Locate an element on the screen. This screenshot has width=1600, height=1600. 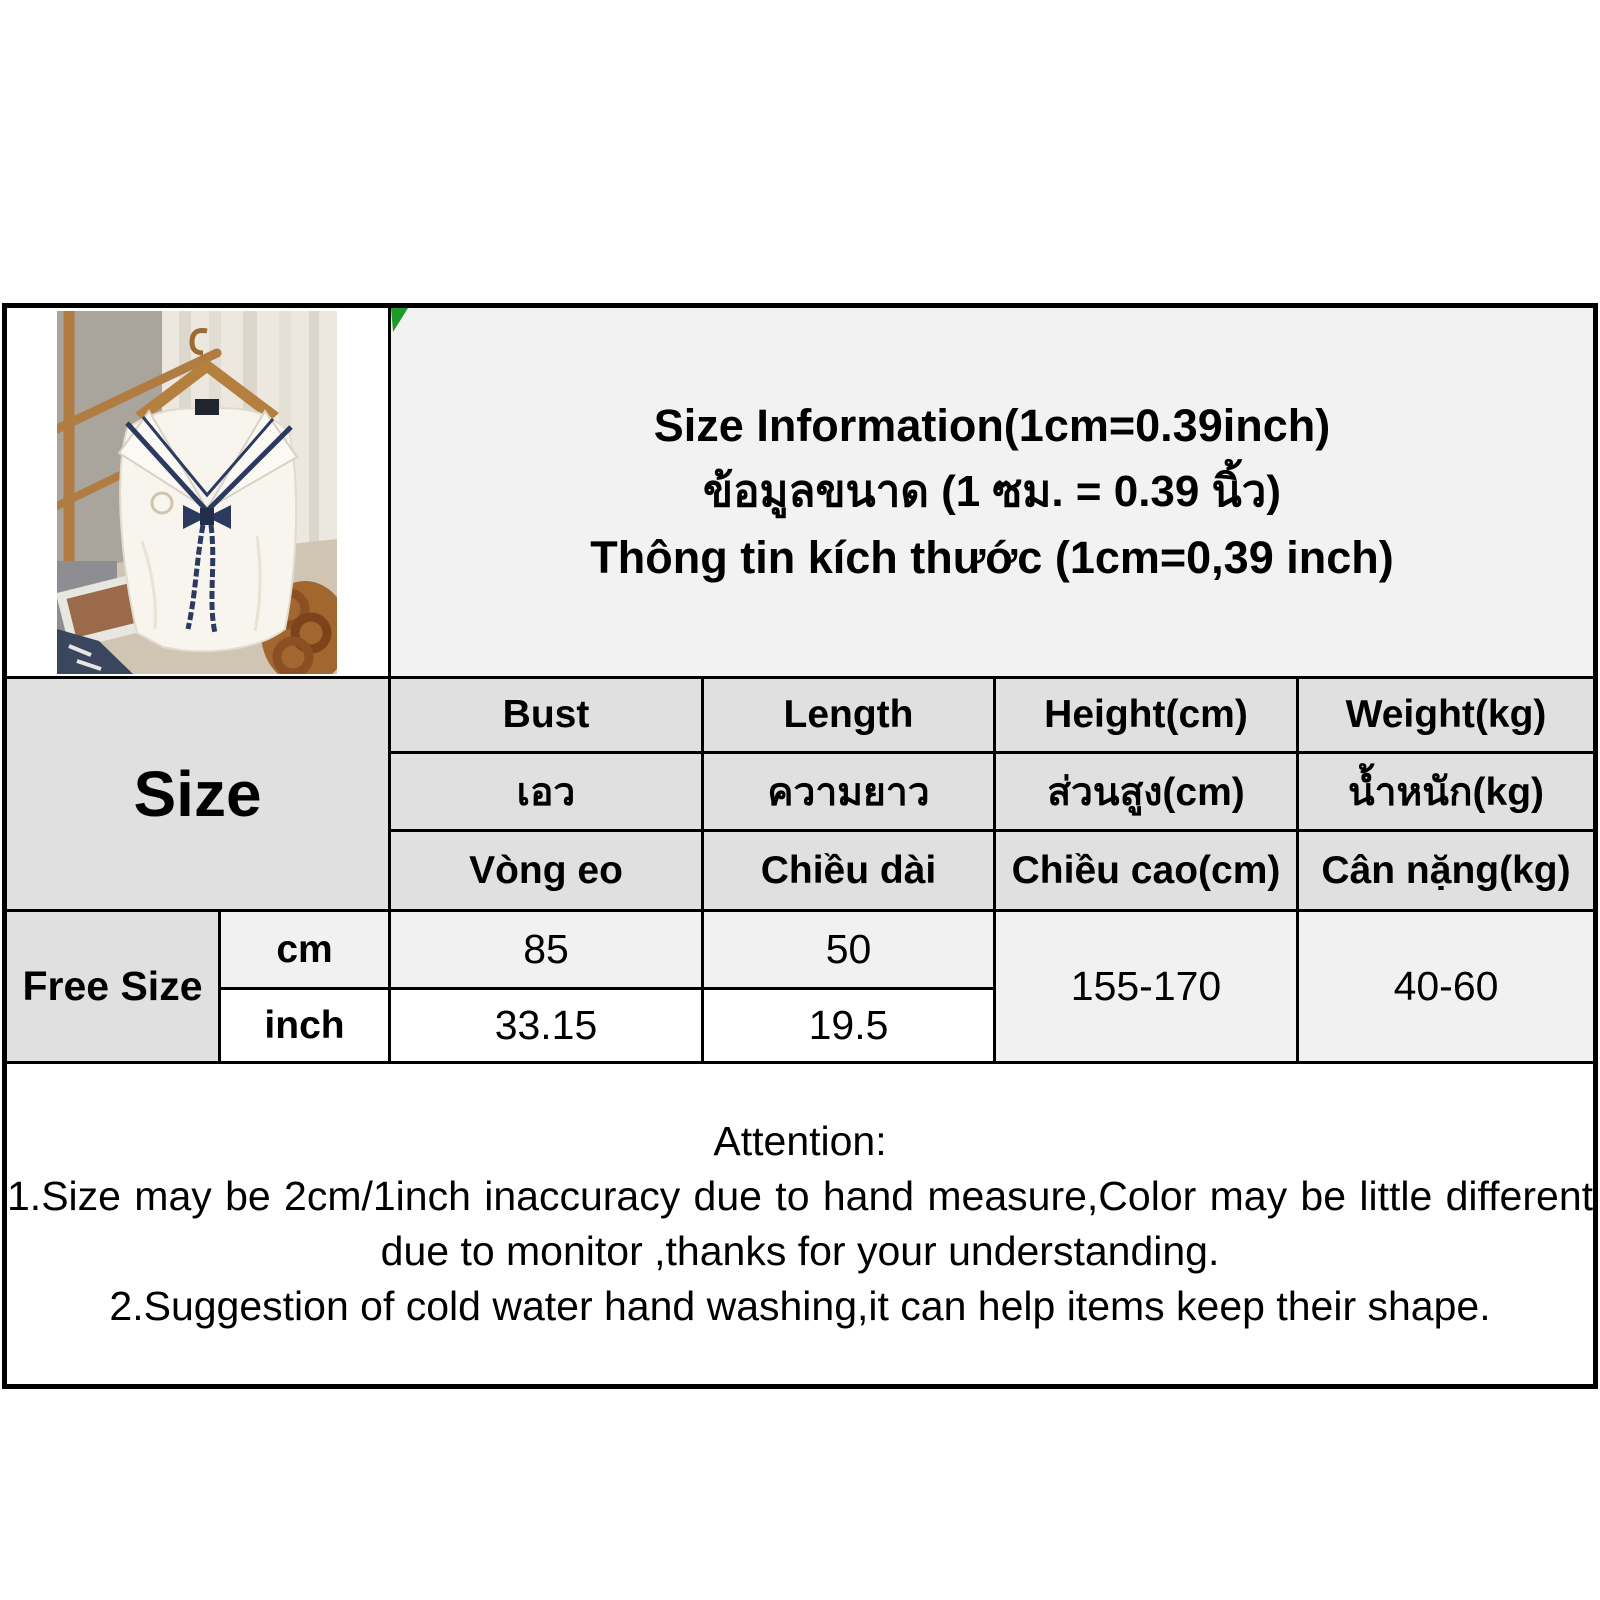
col-header-height-th: ส่วนสูง(cm) is located at coordinates (1146, 791).